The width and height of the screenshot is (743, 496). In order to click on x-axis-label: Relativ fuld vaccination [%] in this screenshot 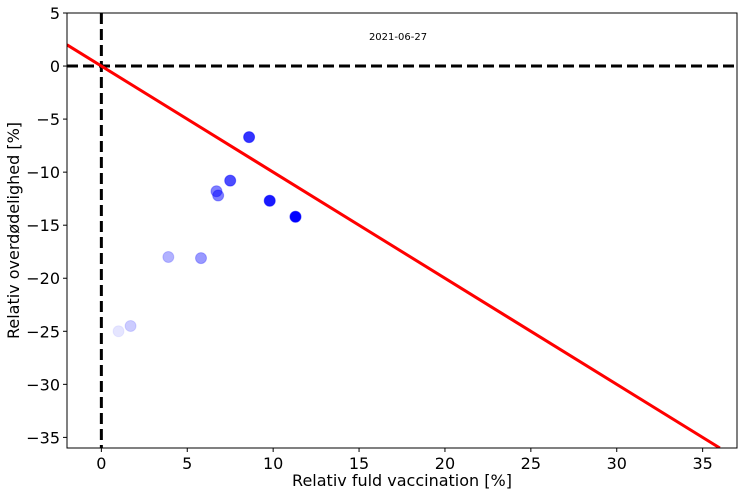, I will do `click(402, 480)`.